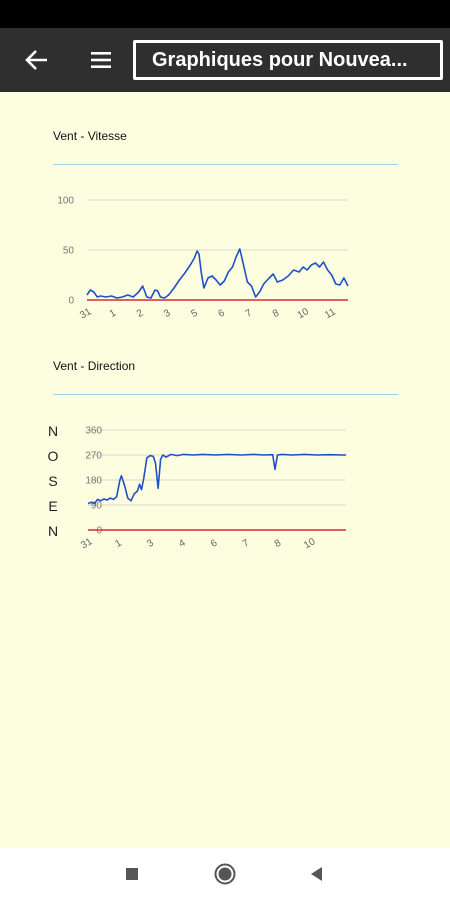  Describe the element at coordinates (330, 313) in the screenshot. I see `x-tick-label: 11` at that location.